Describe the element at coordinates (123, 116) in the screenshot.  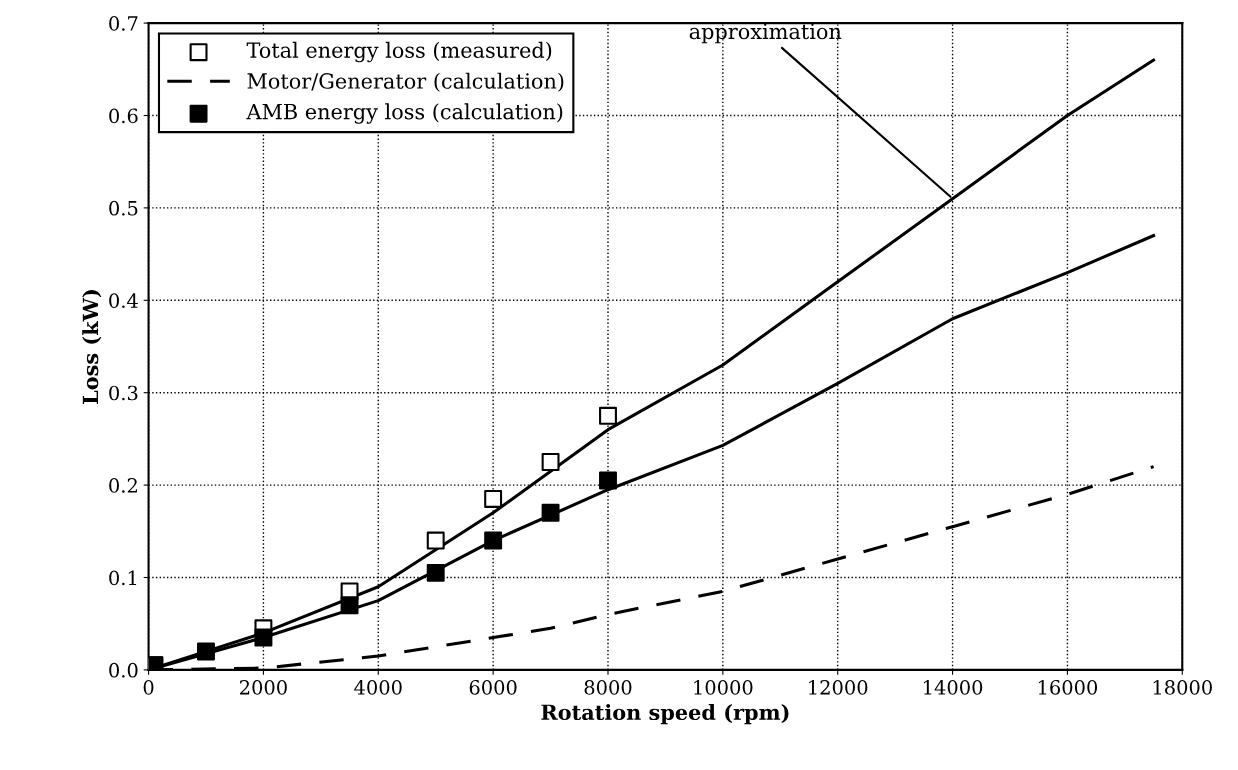
I see `y-tick-label: 0.6` at that location.